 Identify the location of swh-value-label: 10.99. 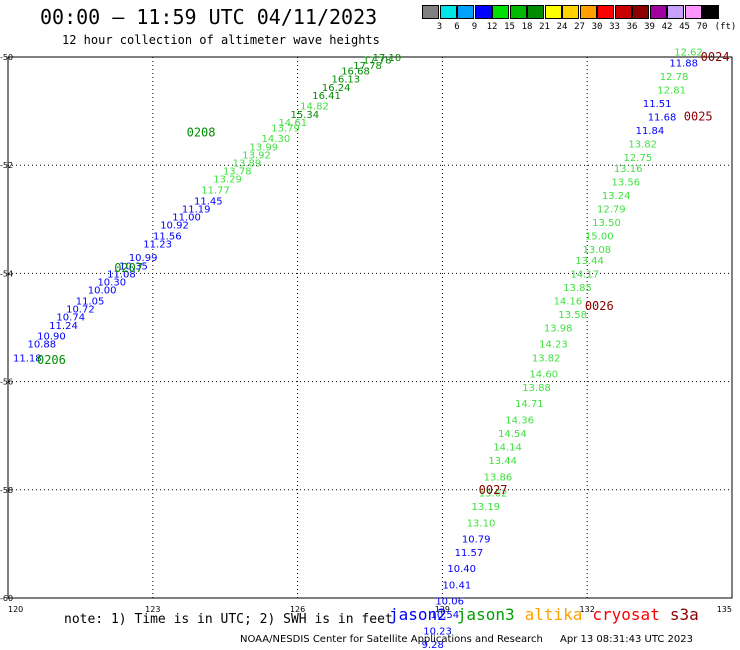
(143, 258).